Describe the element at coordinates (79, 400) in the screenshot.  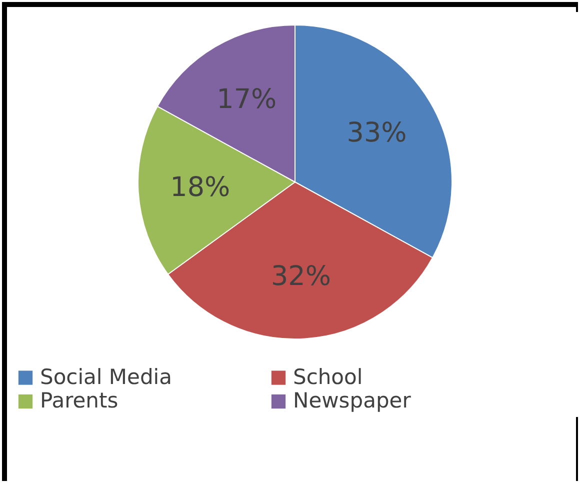
I see `legend-label: Parents` at that location.